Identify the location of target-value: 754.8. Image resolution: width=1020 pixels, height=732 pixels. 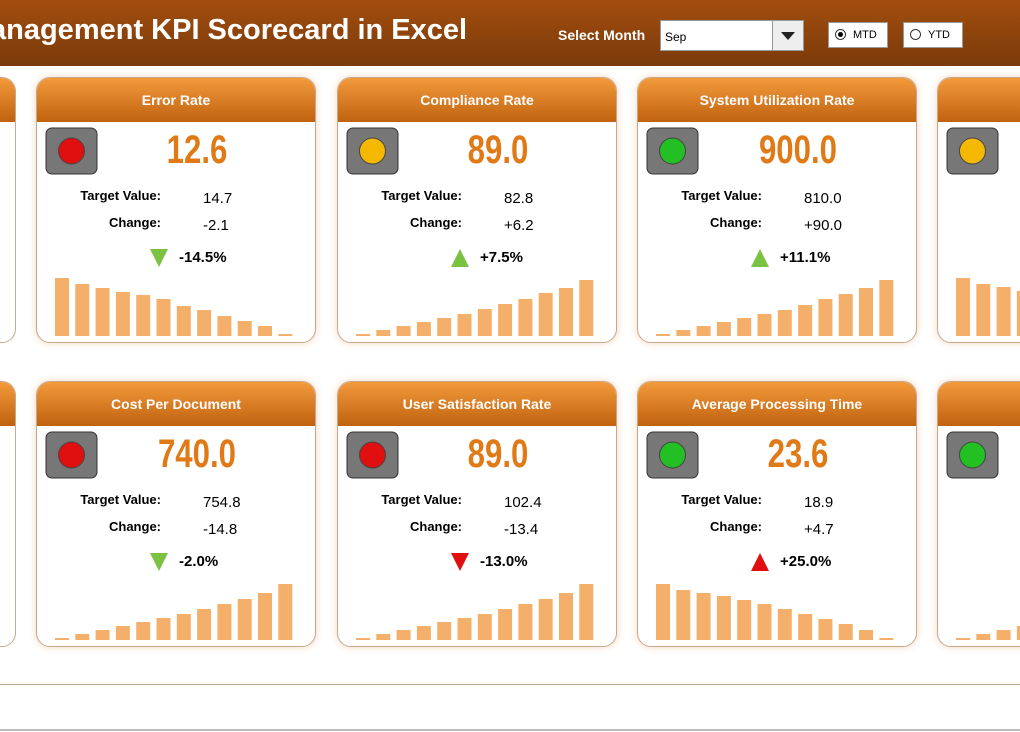
(222, 502).